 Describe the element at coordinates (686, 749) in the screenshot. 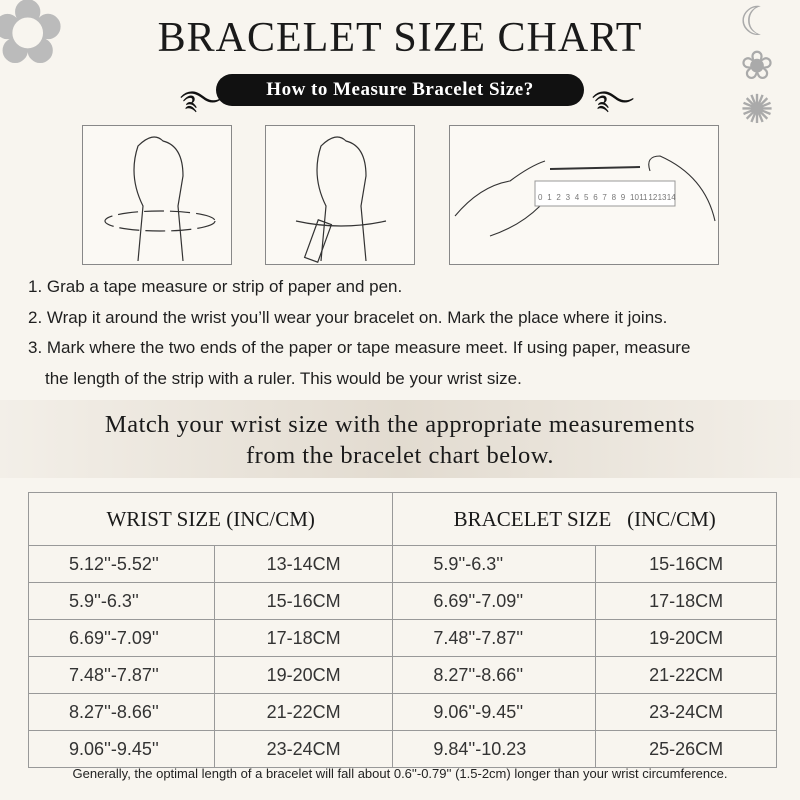

I see `bracelet-cm-cell: 25-26CM` at that location.